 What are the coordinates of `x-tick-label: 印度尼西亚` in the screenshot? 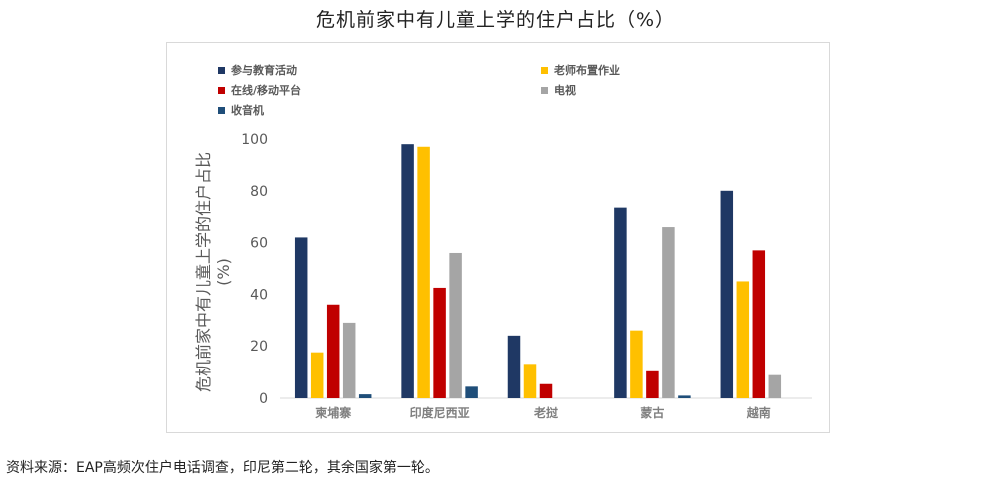 It's located at (440, 412).